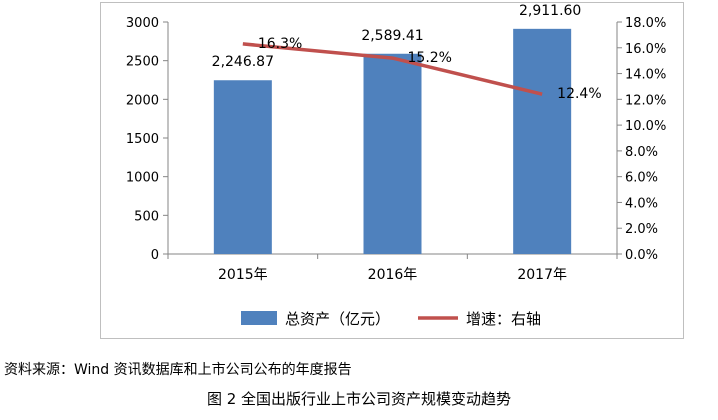 The image size is (718, 420). What do you see at coordinates (280, 44) in the screenshot?
I see `line-data-label: 16.3%` at bounding box center [280, 44].